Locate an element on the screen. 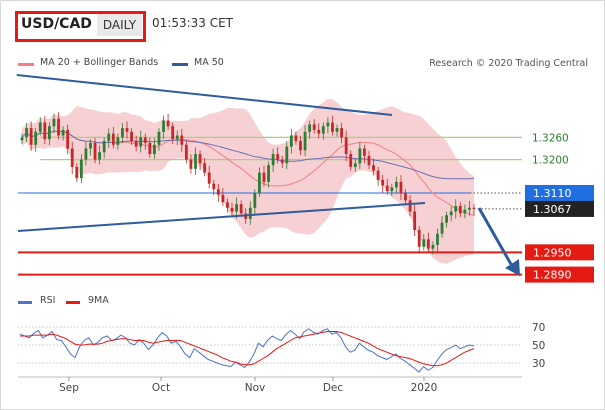 This screenshot has height=410, width=605. legend-ma50-label: MA 50 is located at coordinates (209, 62).